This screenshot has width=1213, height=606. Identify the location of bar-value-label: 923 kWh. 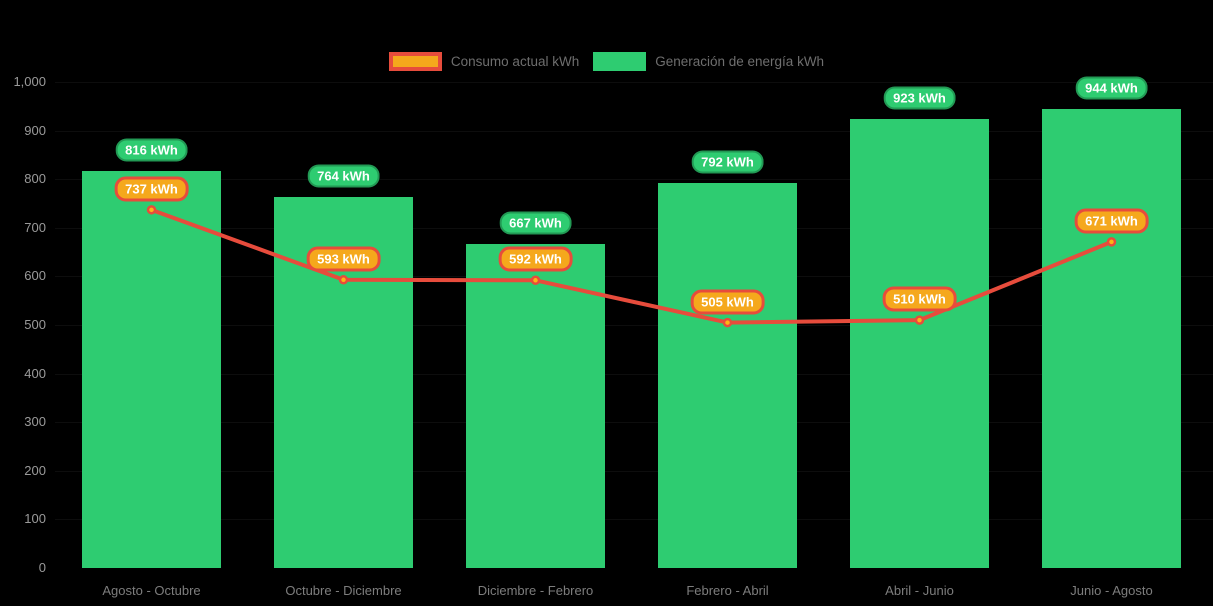
(919, 98).